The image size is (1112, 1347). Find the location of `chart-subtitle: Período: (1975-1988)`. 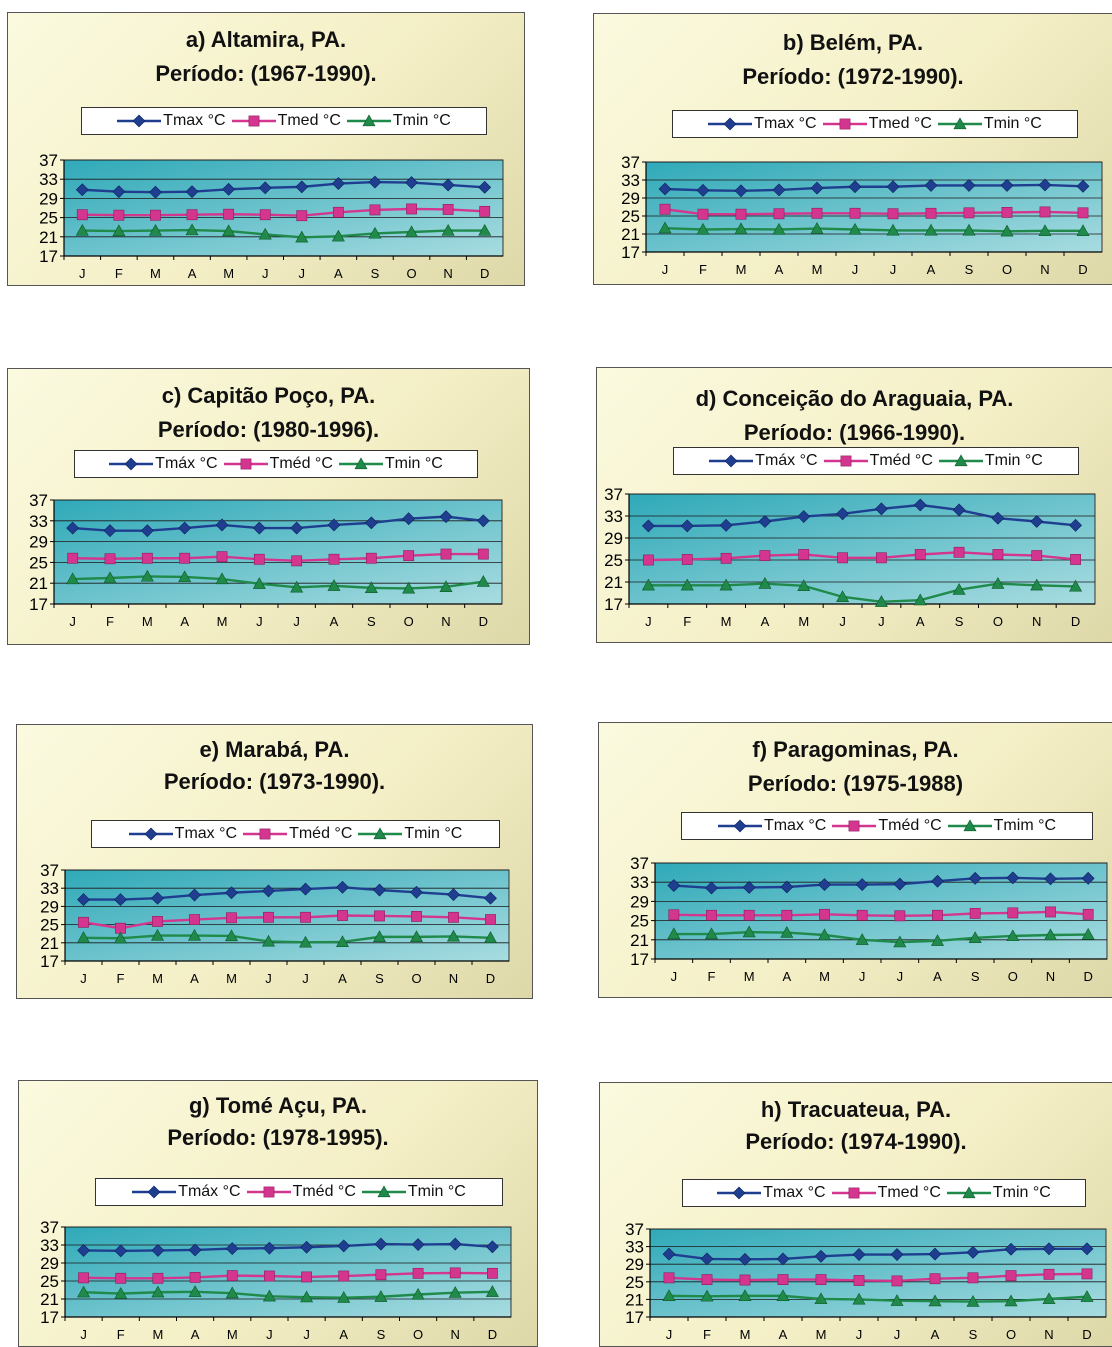

chart-subtitle: Período: (1975-1988) is located at coordinates (855, 783).